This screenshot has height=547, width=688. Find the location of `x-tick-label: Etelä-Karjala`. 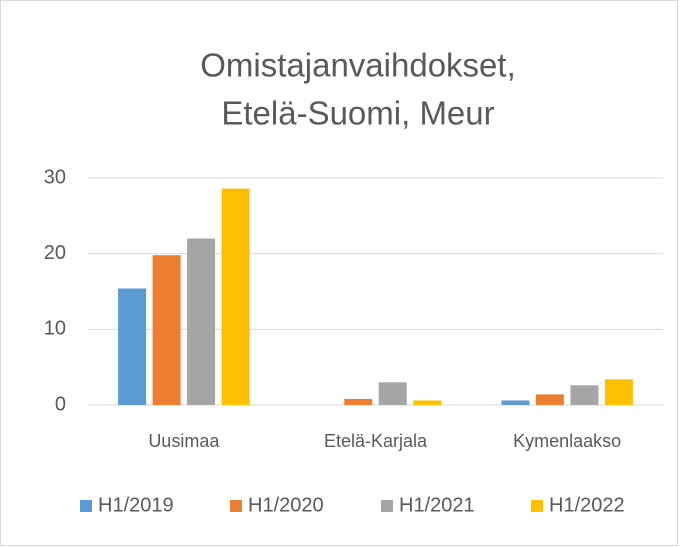

x-tick-label: Etelä-Karjala is located at coordinates (376, 441).